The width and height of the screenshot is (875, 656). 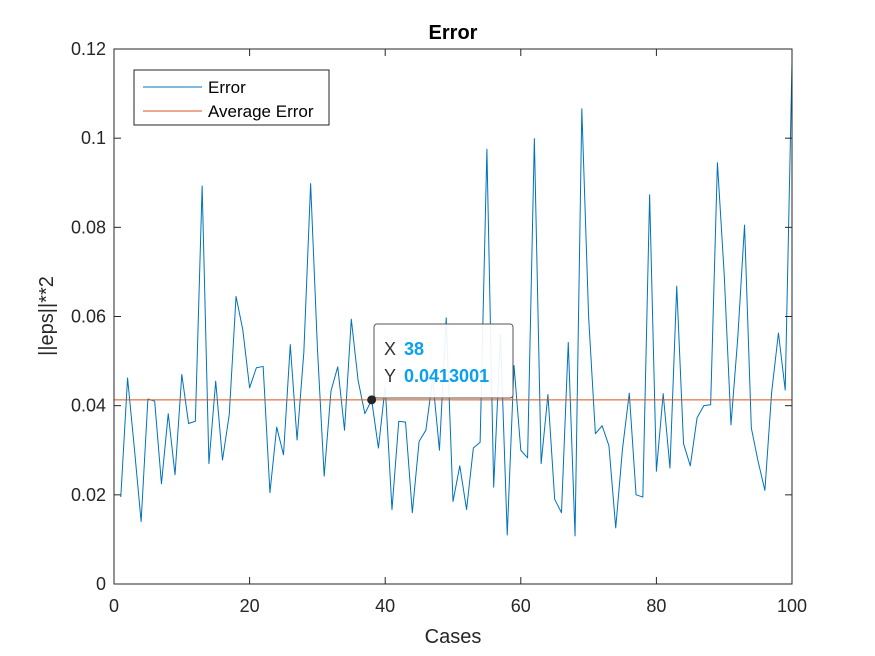 I want to click on datatip-y-key: Y, so click(x=390, y=376).